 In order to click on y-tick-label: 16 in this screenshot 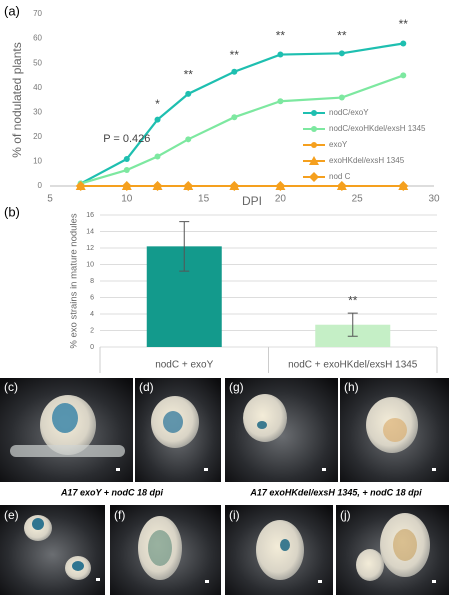, I will do `click(90, 215)`.